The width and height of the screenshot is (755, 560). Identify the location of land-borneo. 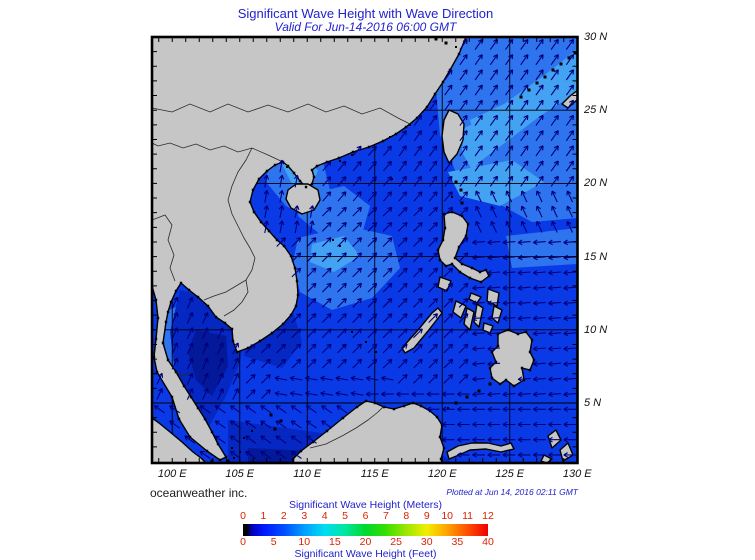
(368, 431).